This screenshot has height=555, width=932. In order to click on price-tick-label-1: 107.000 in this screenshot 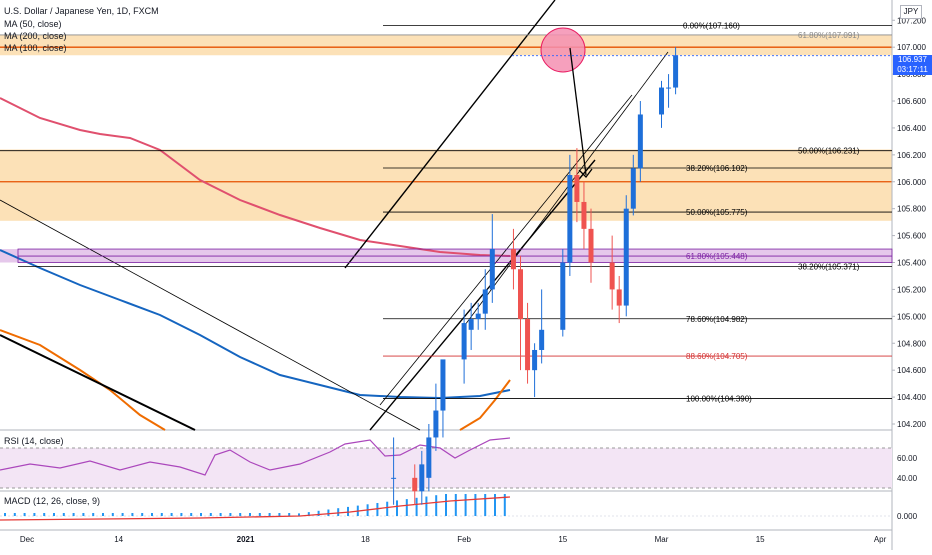, I will do `click(911, 47)`.